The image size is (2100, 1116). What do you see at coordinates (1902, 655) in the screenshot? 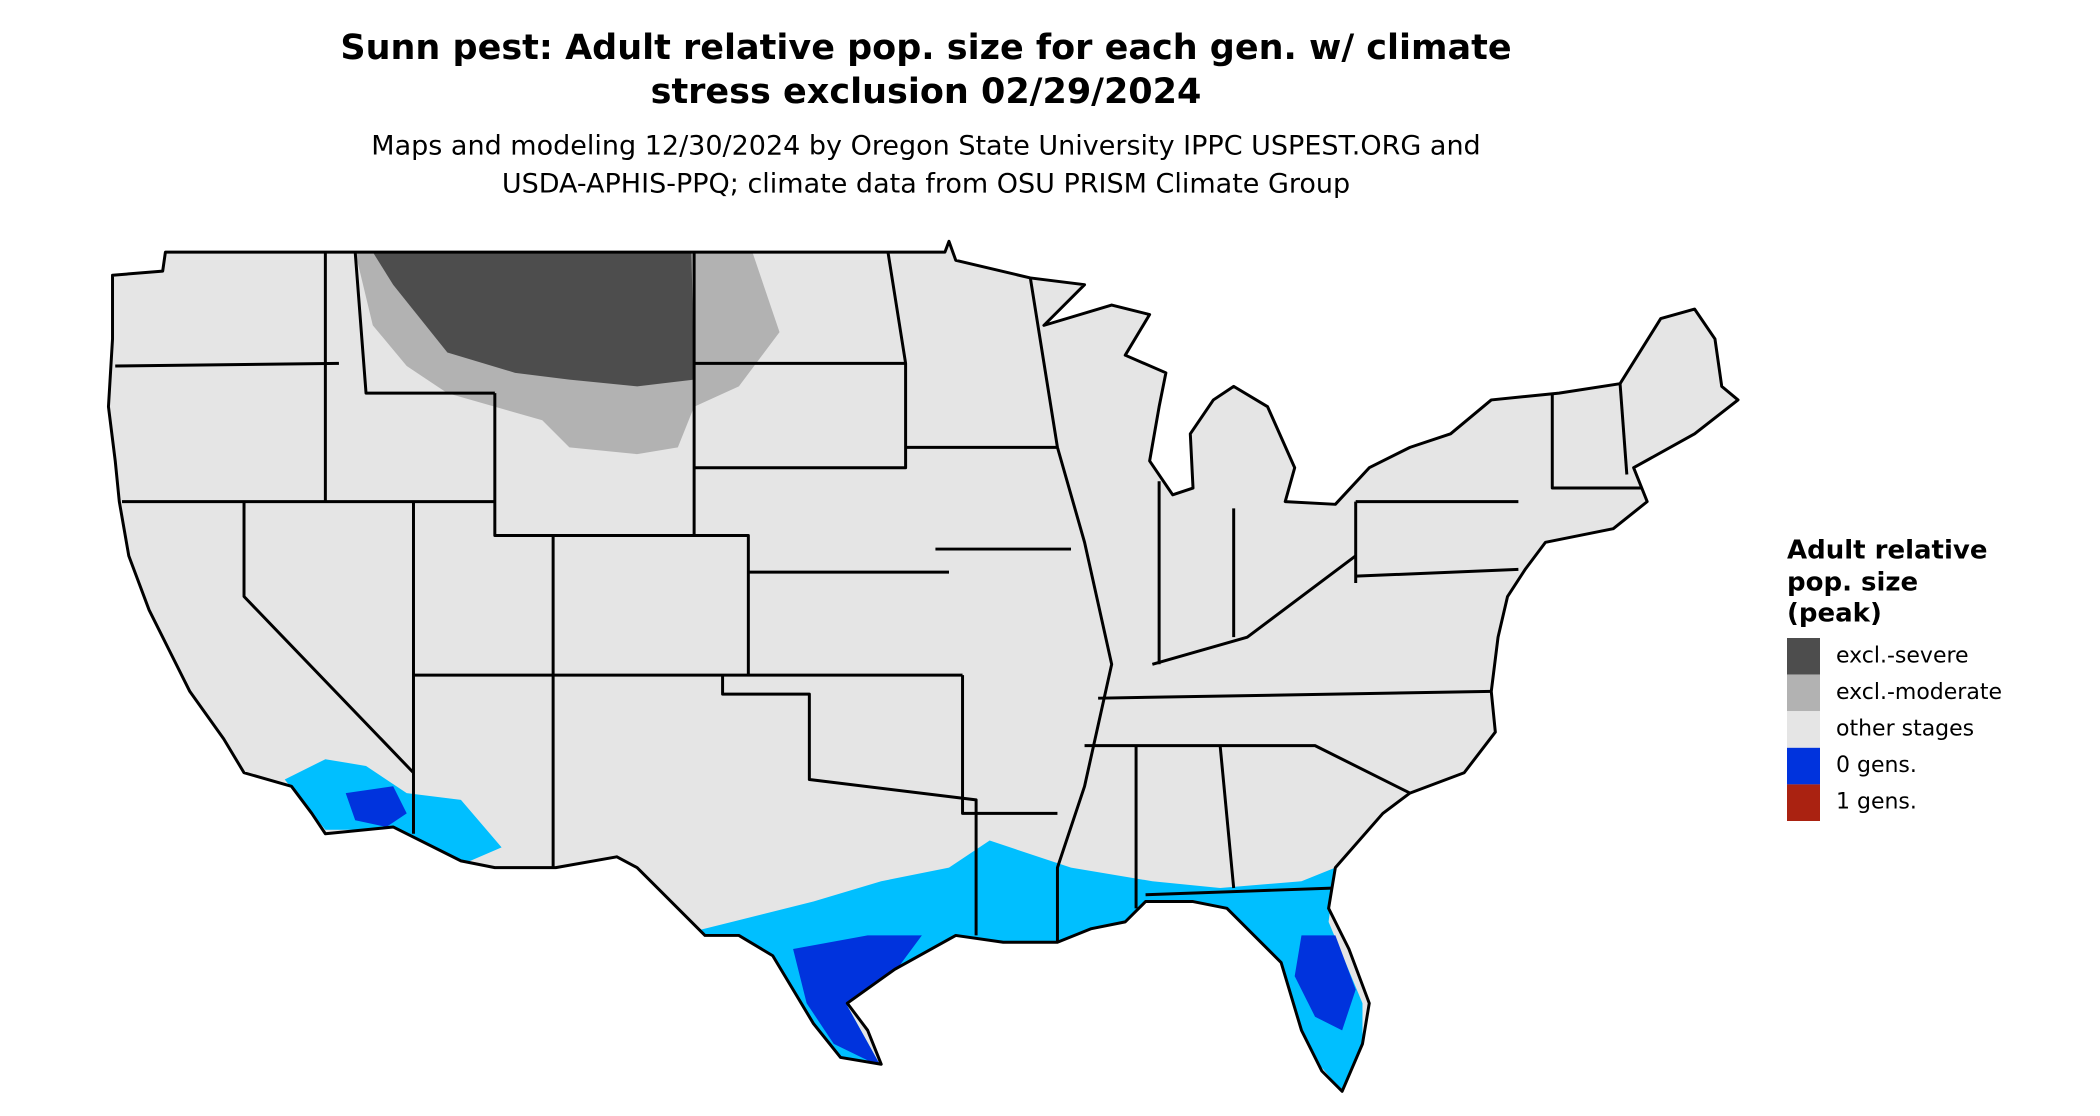
I see `legend-label: excl.-severe` at bounding box center [1902, 655].